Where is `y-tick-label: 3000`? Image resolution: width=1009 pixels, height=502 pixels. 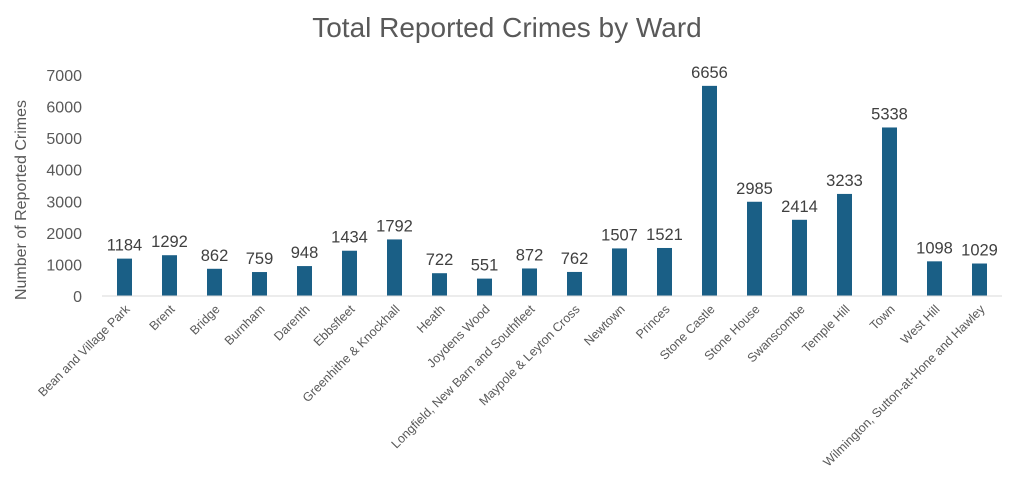
y-tick-label: 3000 is located at coordinates (64, 202).